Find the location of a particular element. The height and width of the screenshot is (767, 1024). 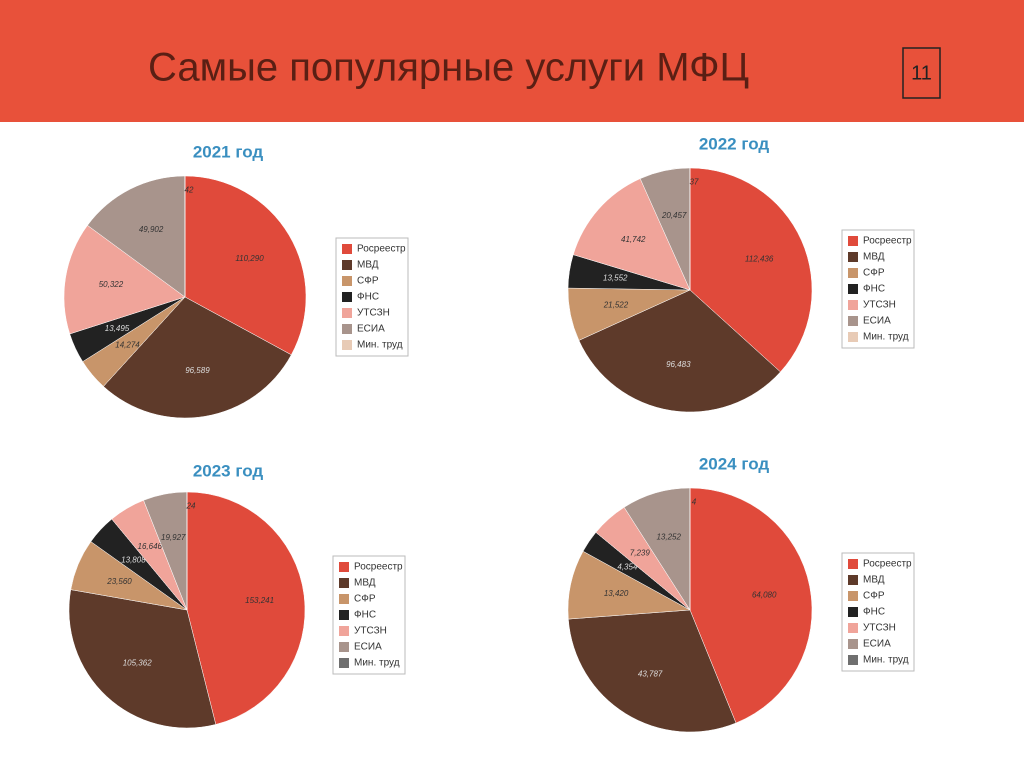

chart-title: 2024 год is located at coordinates (734, 463).